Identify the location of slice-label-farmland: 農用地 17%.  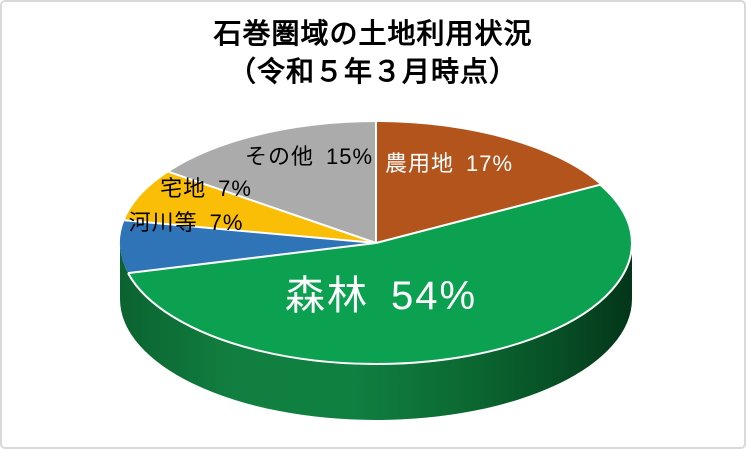
(449, 163).